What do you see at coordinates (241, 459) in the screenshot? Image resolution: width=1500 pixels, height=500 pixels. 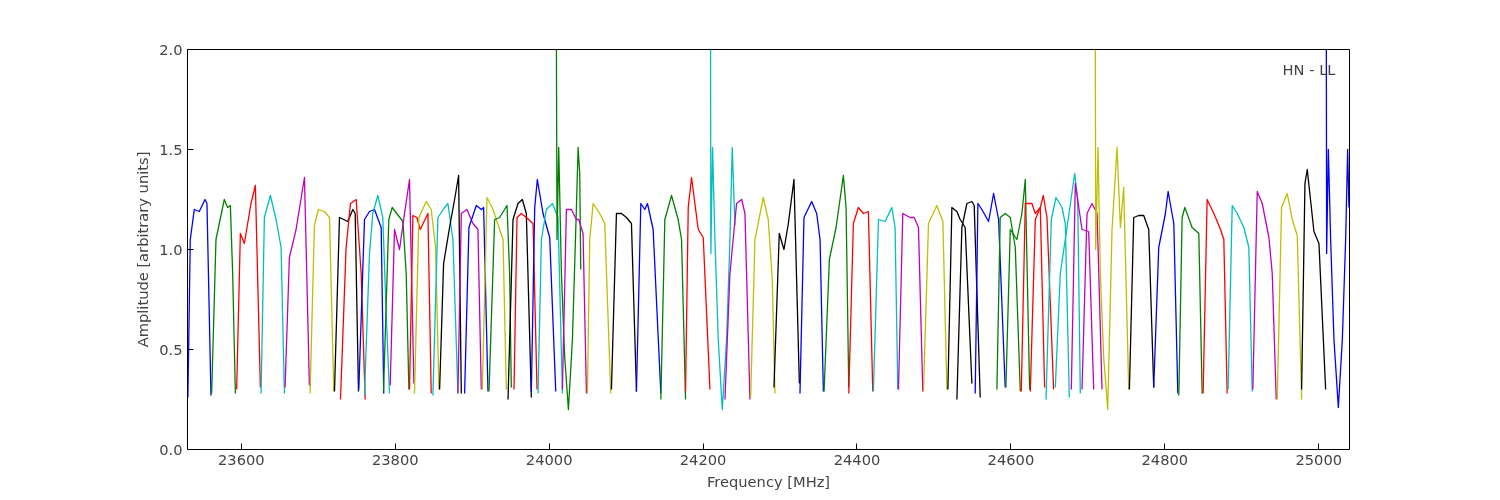 I see `x-tick-label: 23600` at bounding box center [241, 459].